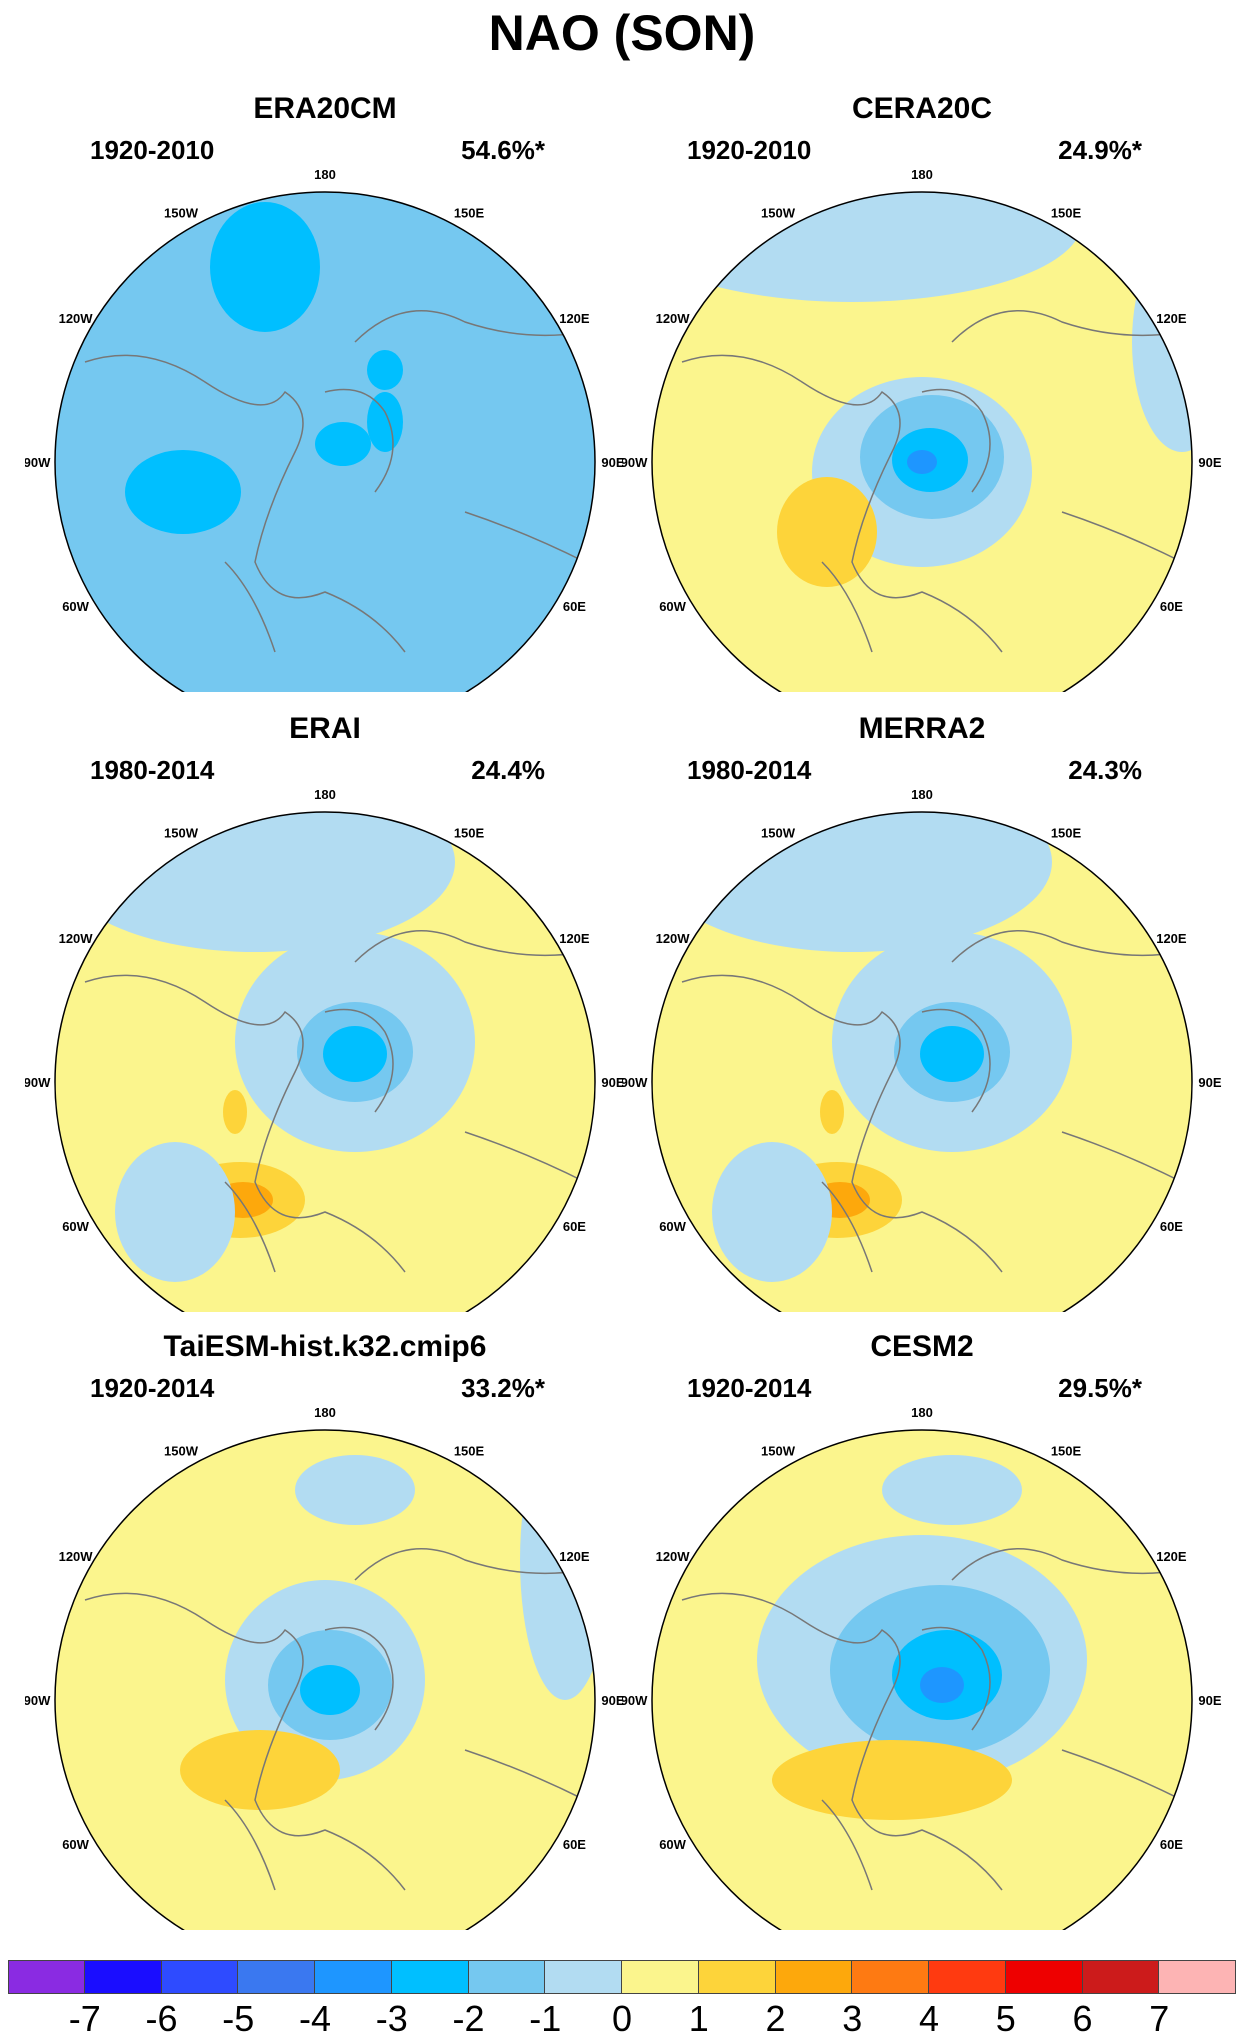  I want to click on panel-period: 1920-2010, so click(749, 150).